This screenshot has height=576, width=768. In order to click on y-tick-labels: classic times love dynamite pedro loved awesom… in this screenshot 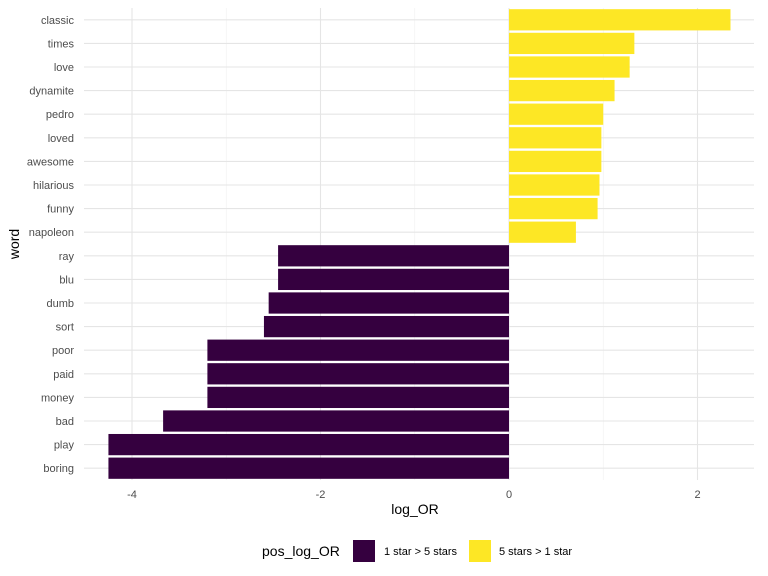, I will do `click(51, 245)`.